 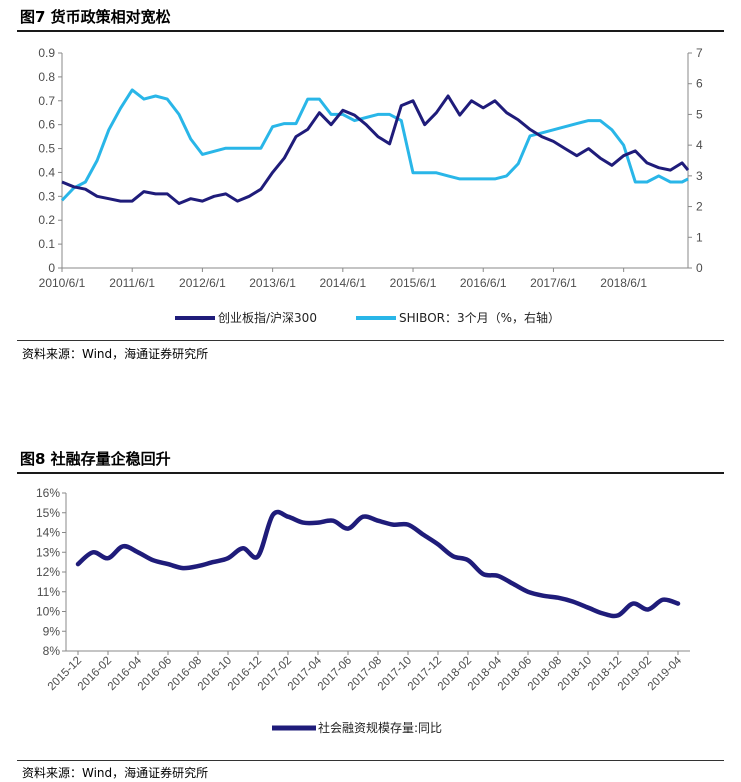 I want to click on fig8-y-tick-label: 13%, so click(x=48, y=552).